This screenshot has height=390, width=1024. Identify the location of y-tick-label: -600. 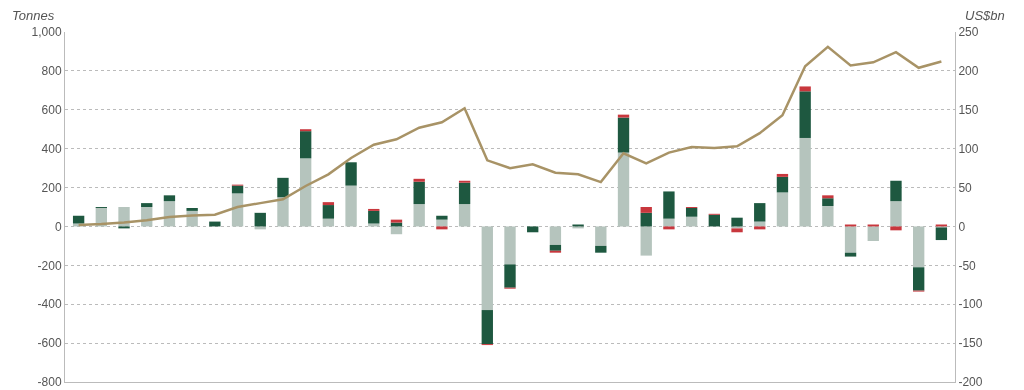
(49, 343).